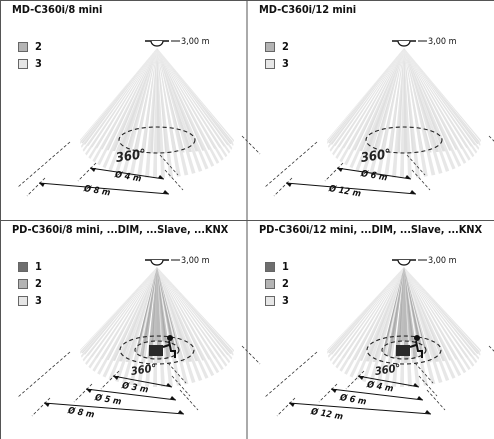  I want to click on legend-item: 1, so click(277, 266).